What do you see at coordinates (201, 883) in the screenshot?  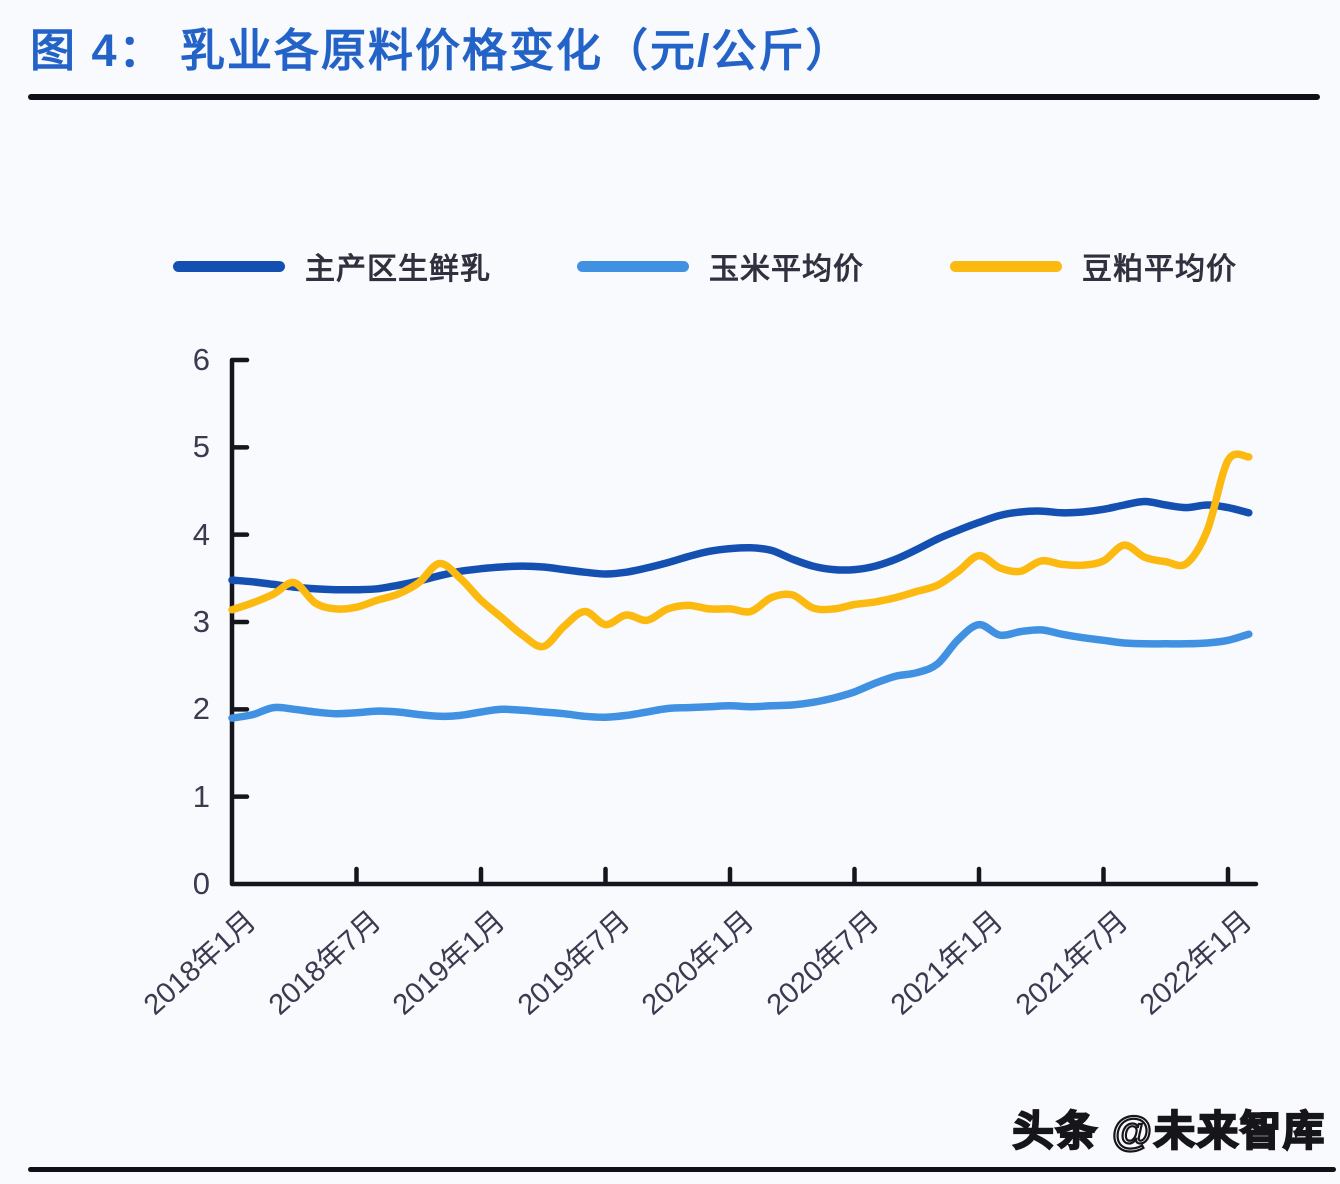 I see `y-tick-label-0: 0` at bounding box center [201, 883].